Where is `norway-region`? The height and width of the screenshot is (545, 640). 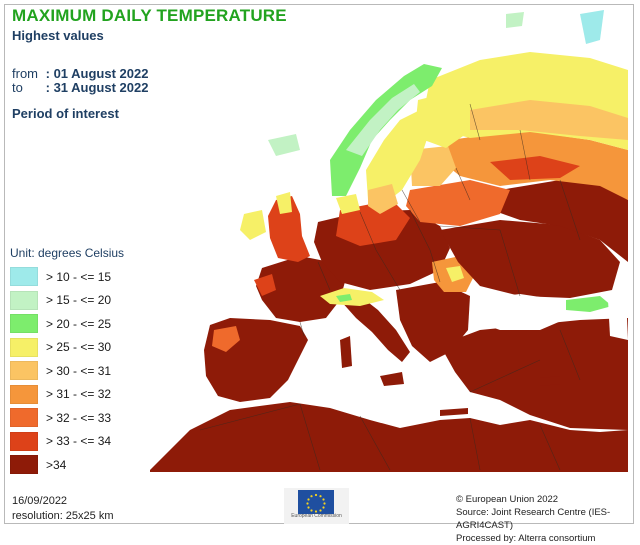
norway-region is located at coordinates (386, 130).